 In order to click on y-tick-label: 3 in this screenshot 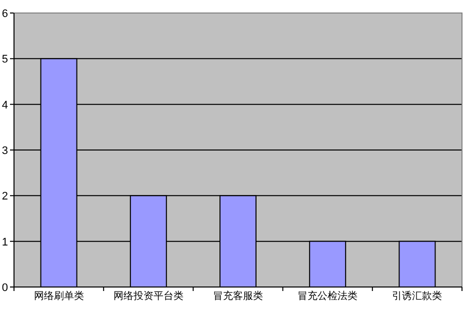, I will do `click(5, 151)`.